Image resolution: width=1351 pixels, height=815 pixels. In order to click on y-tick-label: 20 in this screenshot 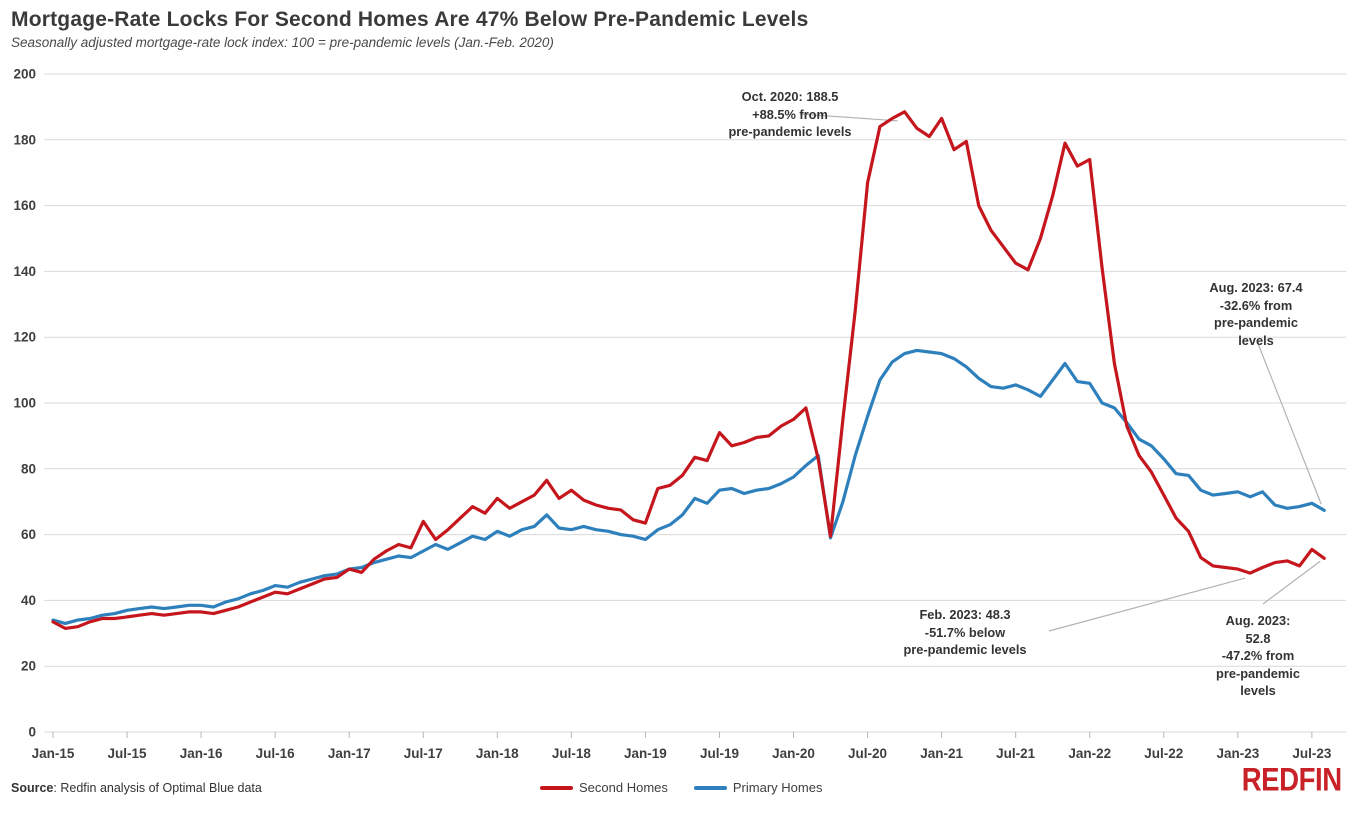, I will do `click(28, 666)`.